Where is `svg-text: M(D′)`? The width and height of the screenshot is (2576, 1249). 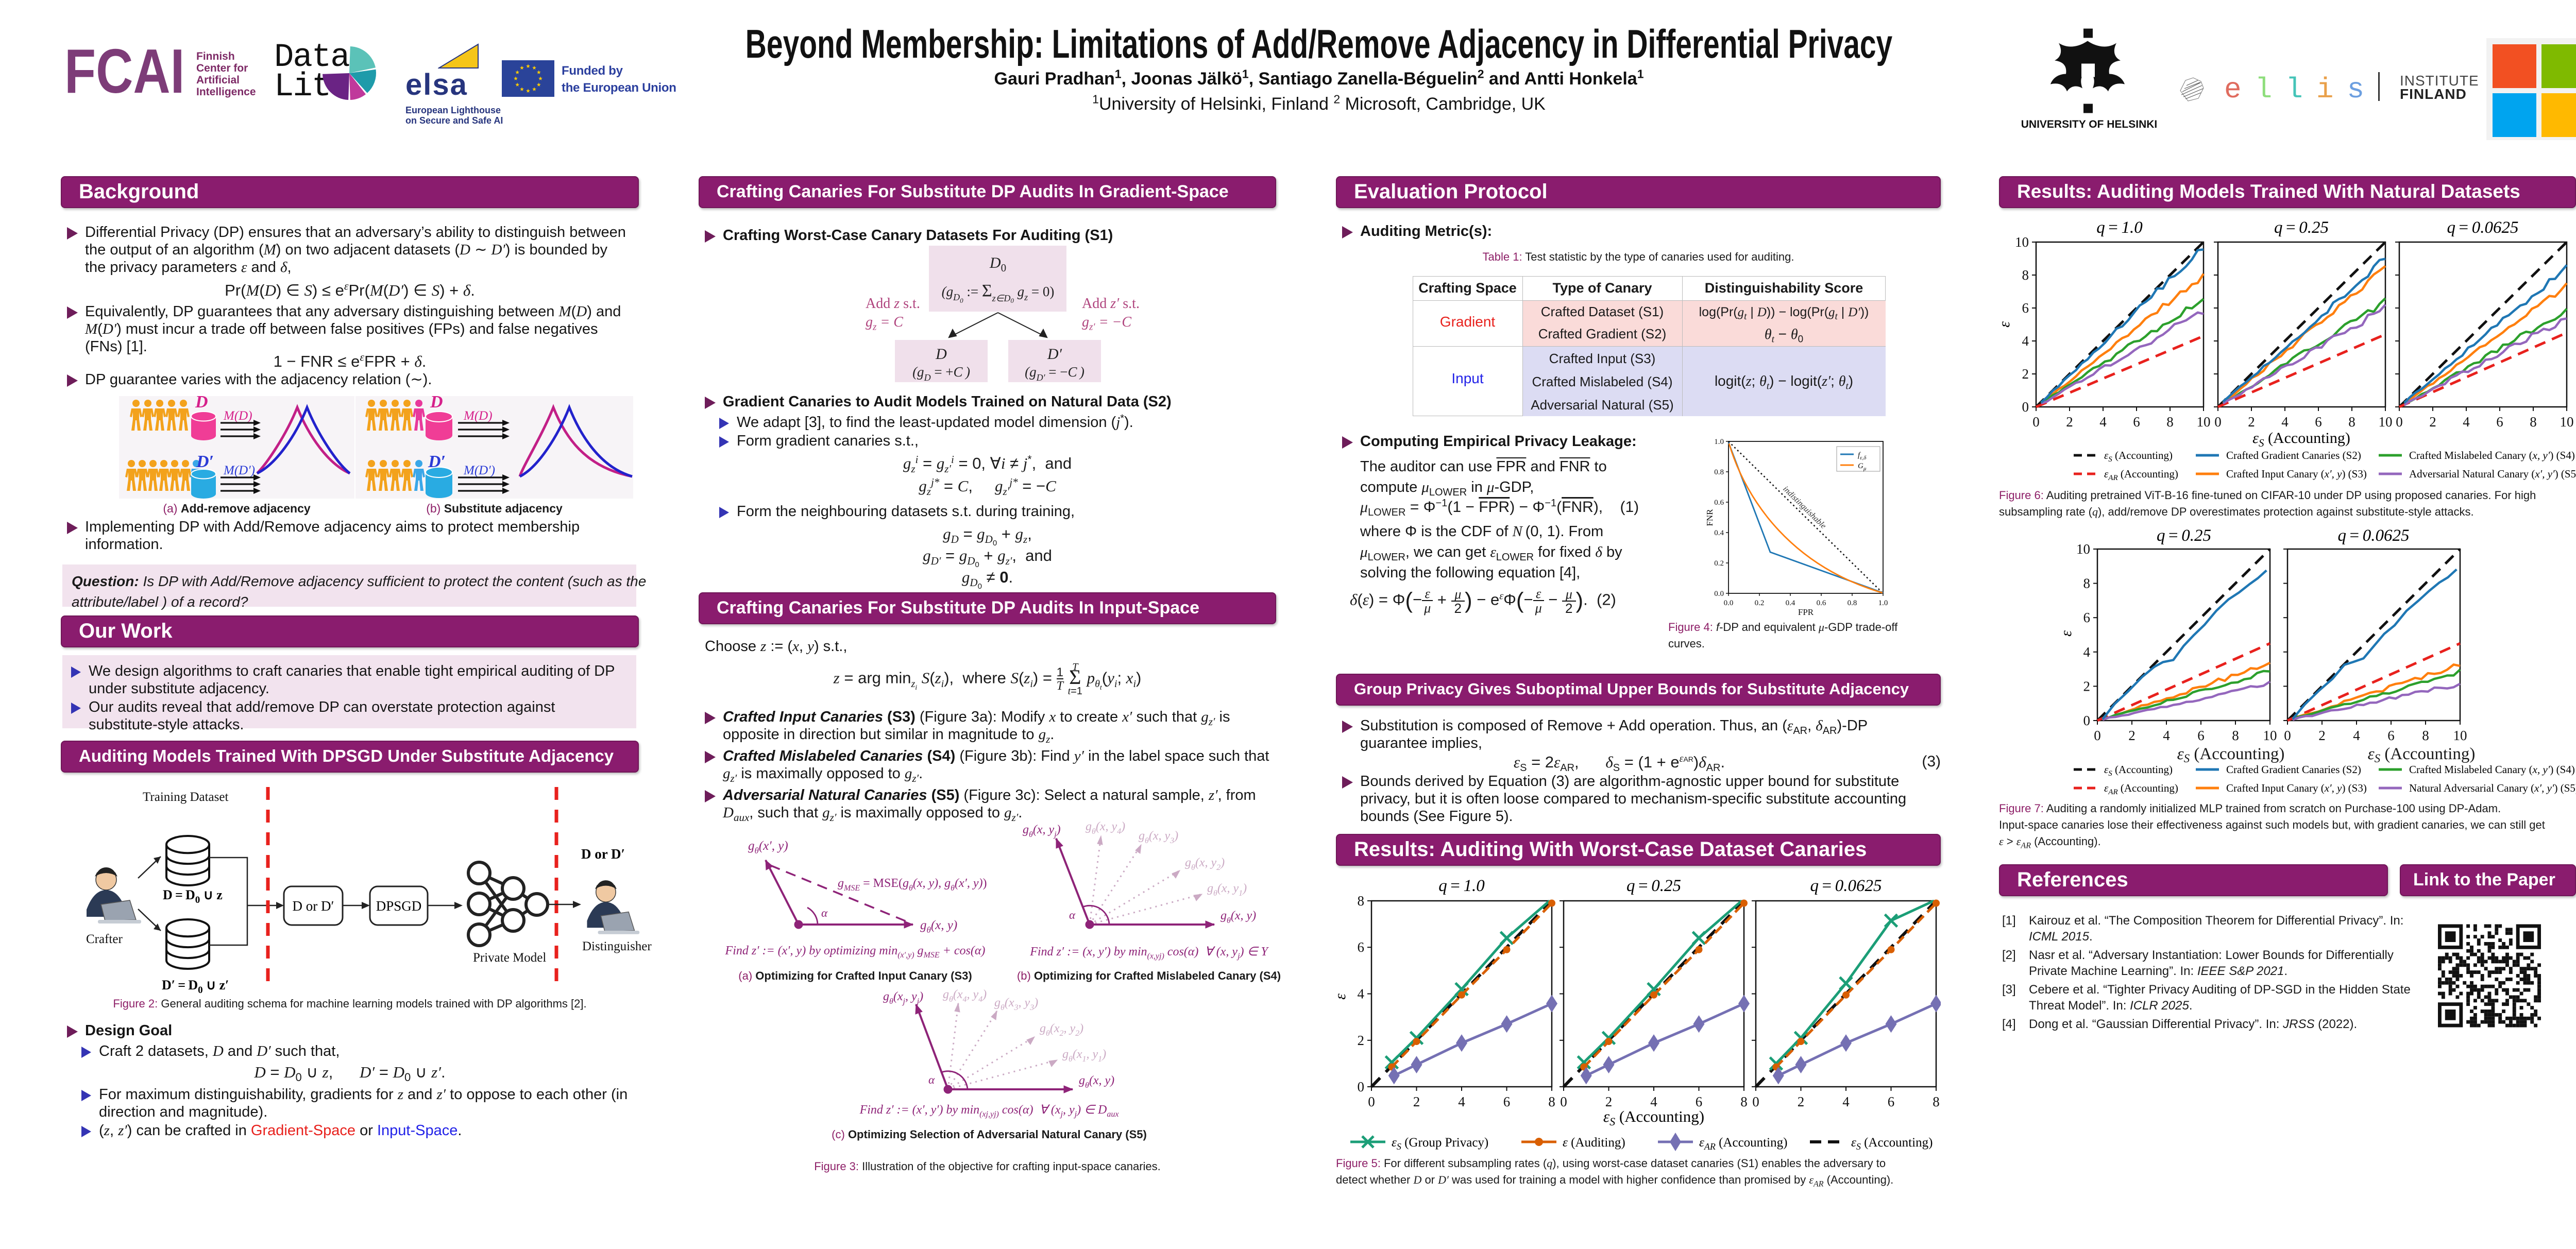 svg-text: M(D′) is located at coordinates (479, 470).